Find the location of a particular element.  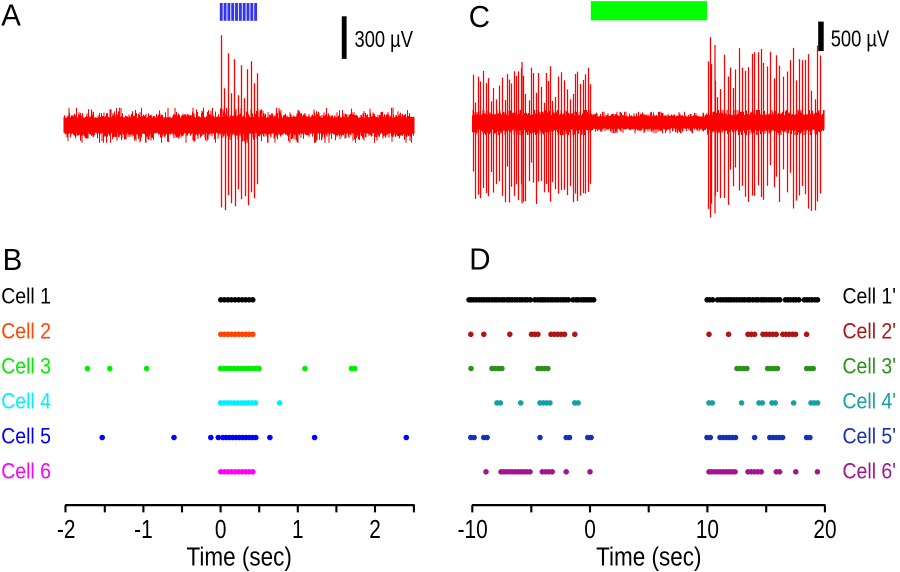

svg-text: Cell 3 is located at coordinates (26, 366).